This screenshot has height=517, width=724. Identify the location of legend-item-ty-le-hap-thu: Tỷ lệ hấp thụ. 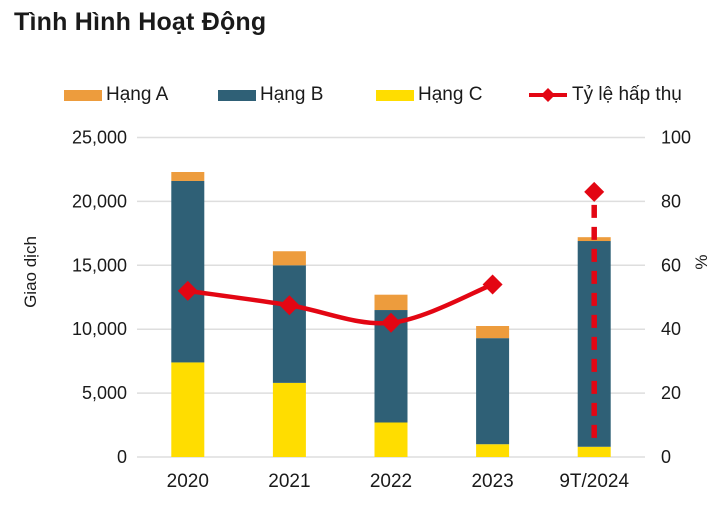
(605, 95).